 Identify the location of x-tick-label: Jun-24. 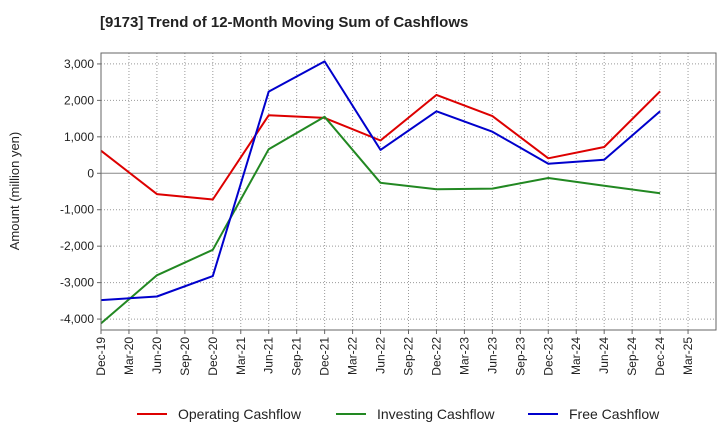
(604, 355).